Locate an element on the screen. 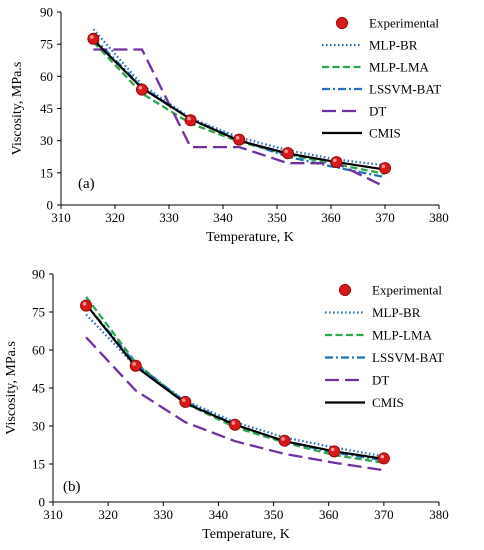  panel-label: (a) is located at coordinates (86, 184).